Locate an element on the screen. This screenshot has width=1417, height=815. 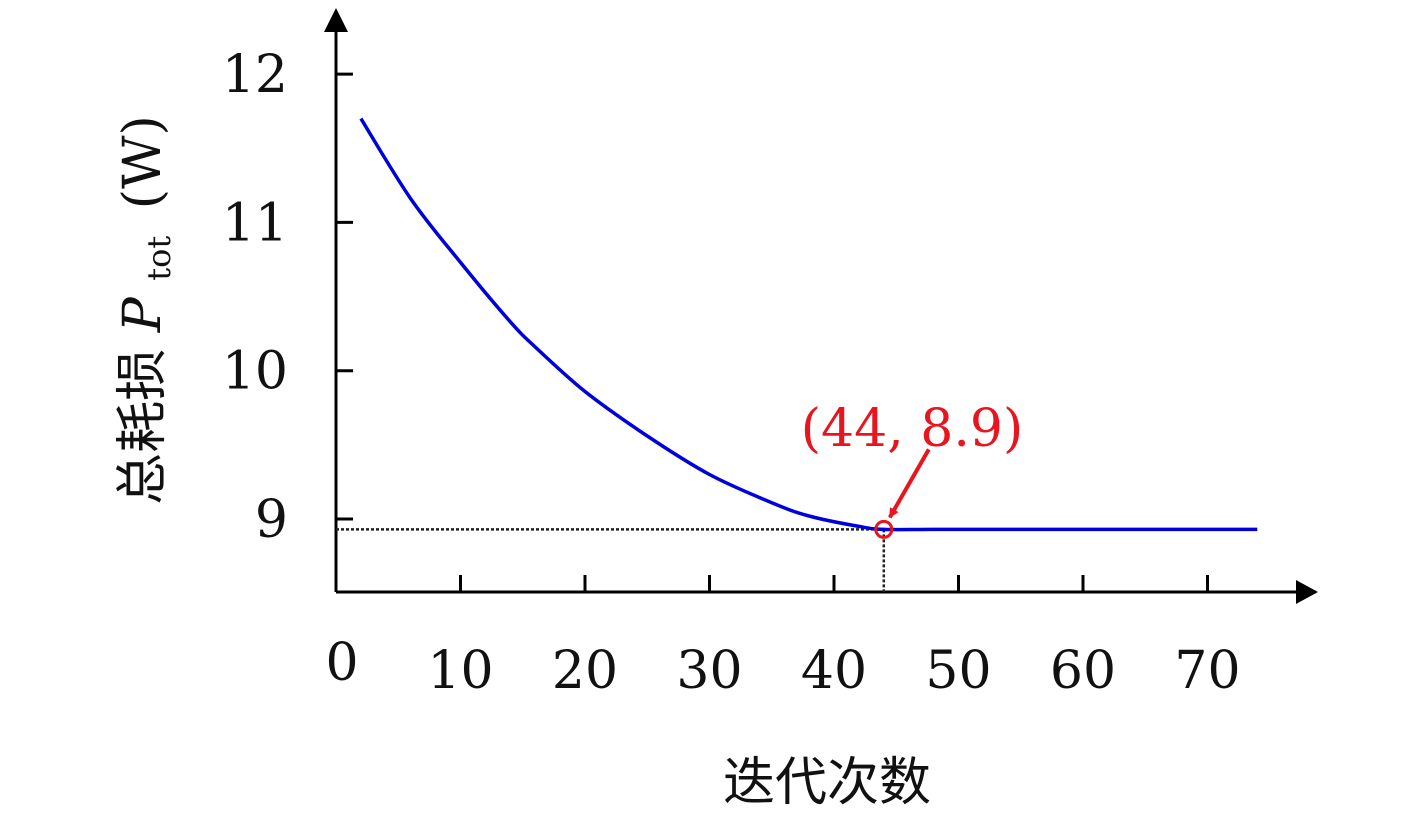
x-tick-label-10: 10 is located at coordinates (460, 671).